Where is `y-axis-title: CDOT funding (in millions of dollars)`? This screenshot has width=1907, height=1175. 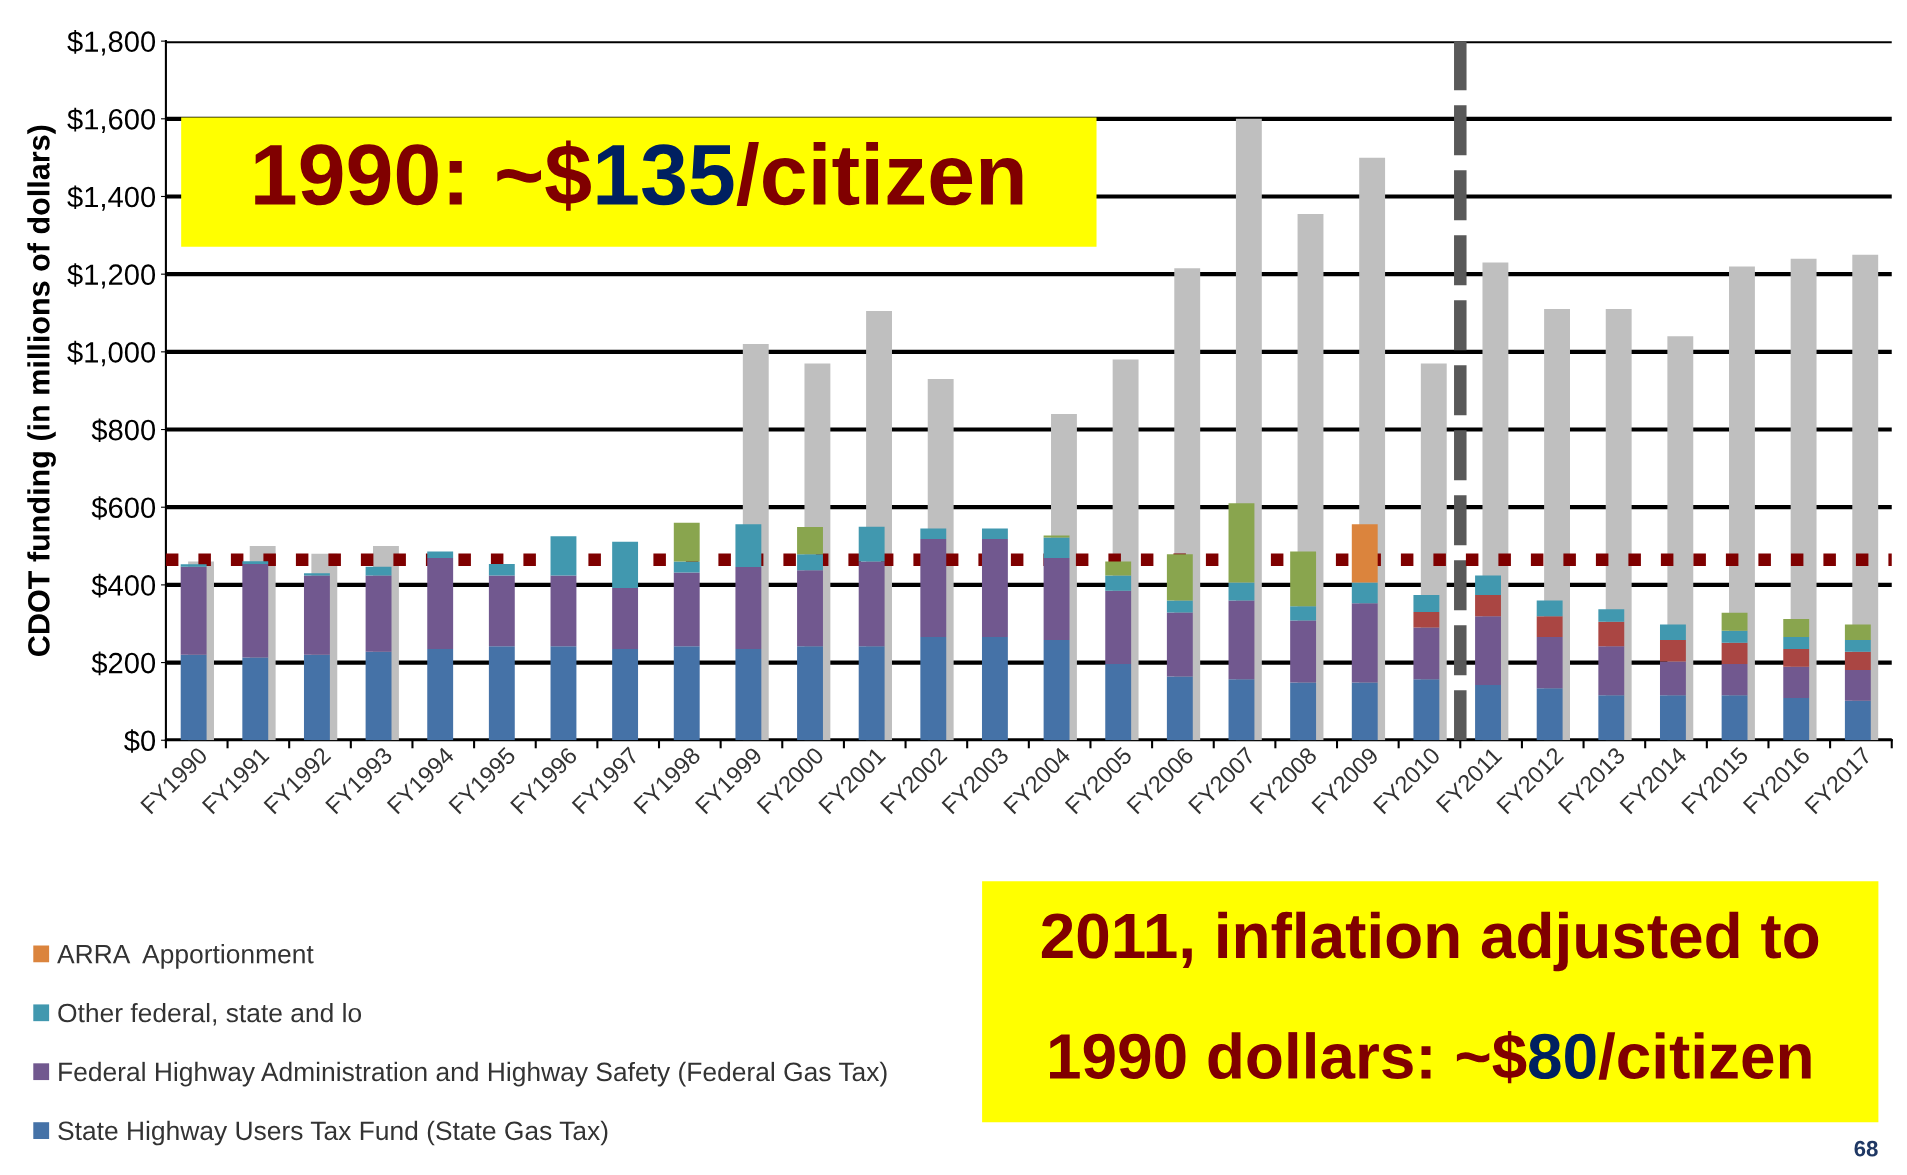 y-axis-title: CDOT funding (in millions of dollars) is located at coordinates (41, 390).